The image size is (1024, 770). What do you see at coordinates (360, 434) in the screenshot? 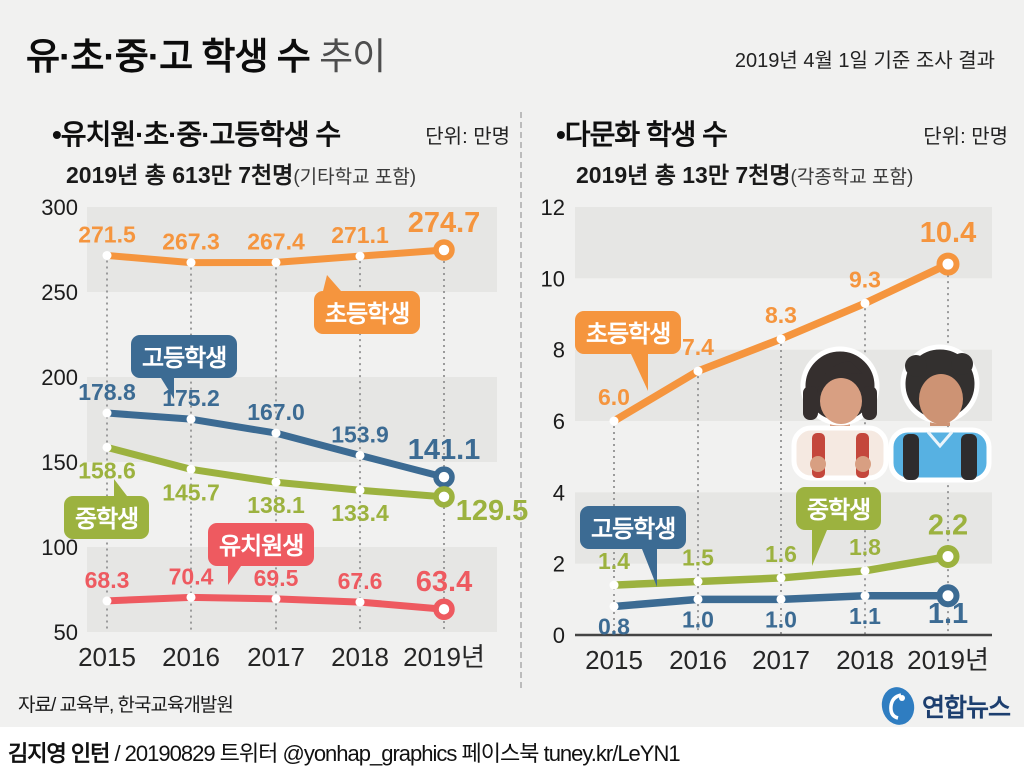
I see `value-label: 153.9` at bounding box center [360, 434].